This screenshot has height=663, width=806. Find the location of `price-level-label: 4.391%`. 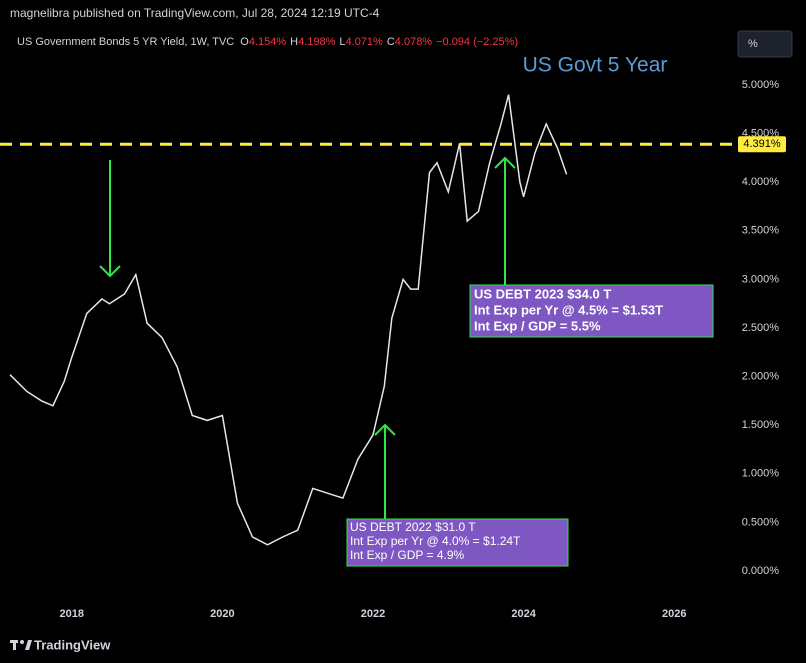

price-level-label: 4.391% is located at coordinates (762, 144).